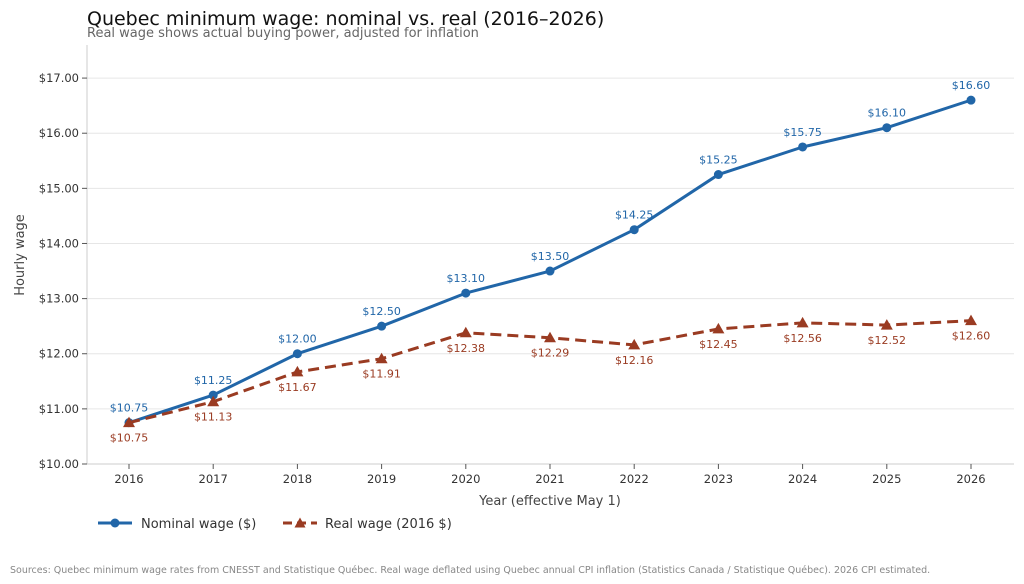 This screenshot has width=1024, height=584. I want to click on data-label: $15.75, so click(802, 132).